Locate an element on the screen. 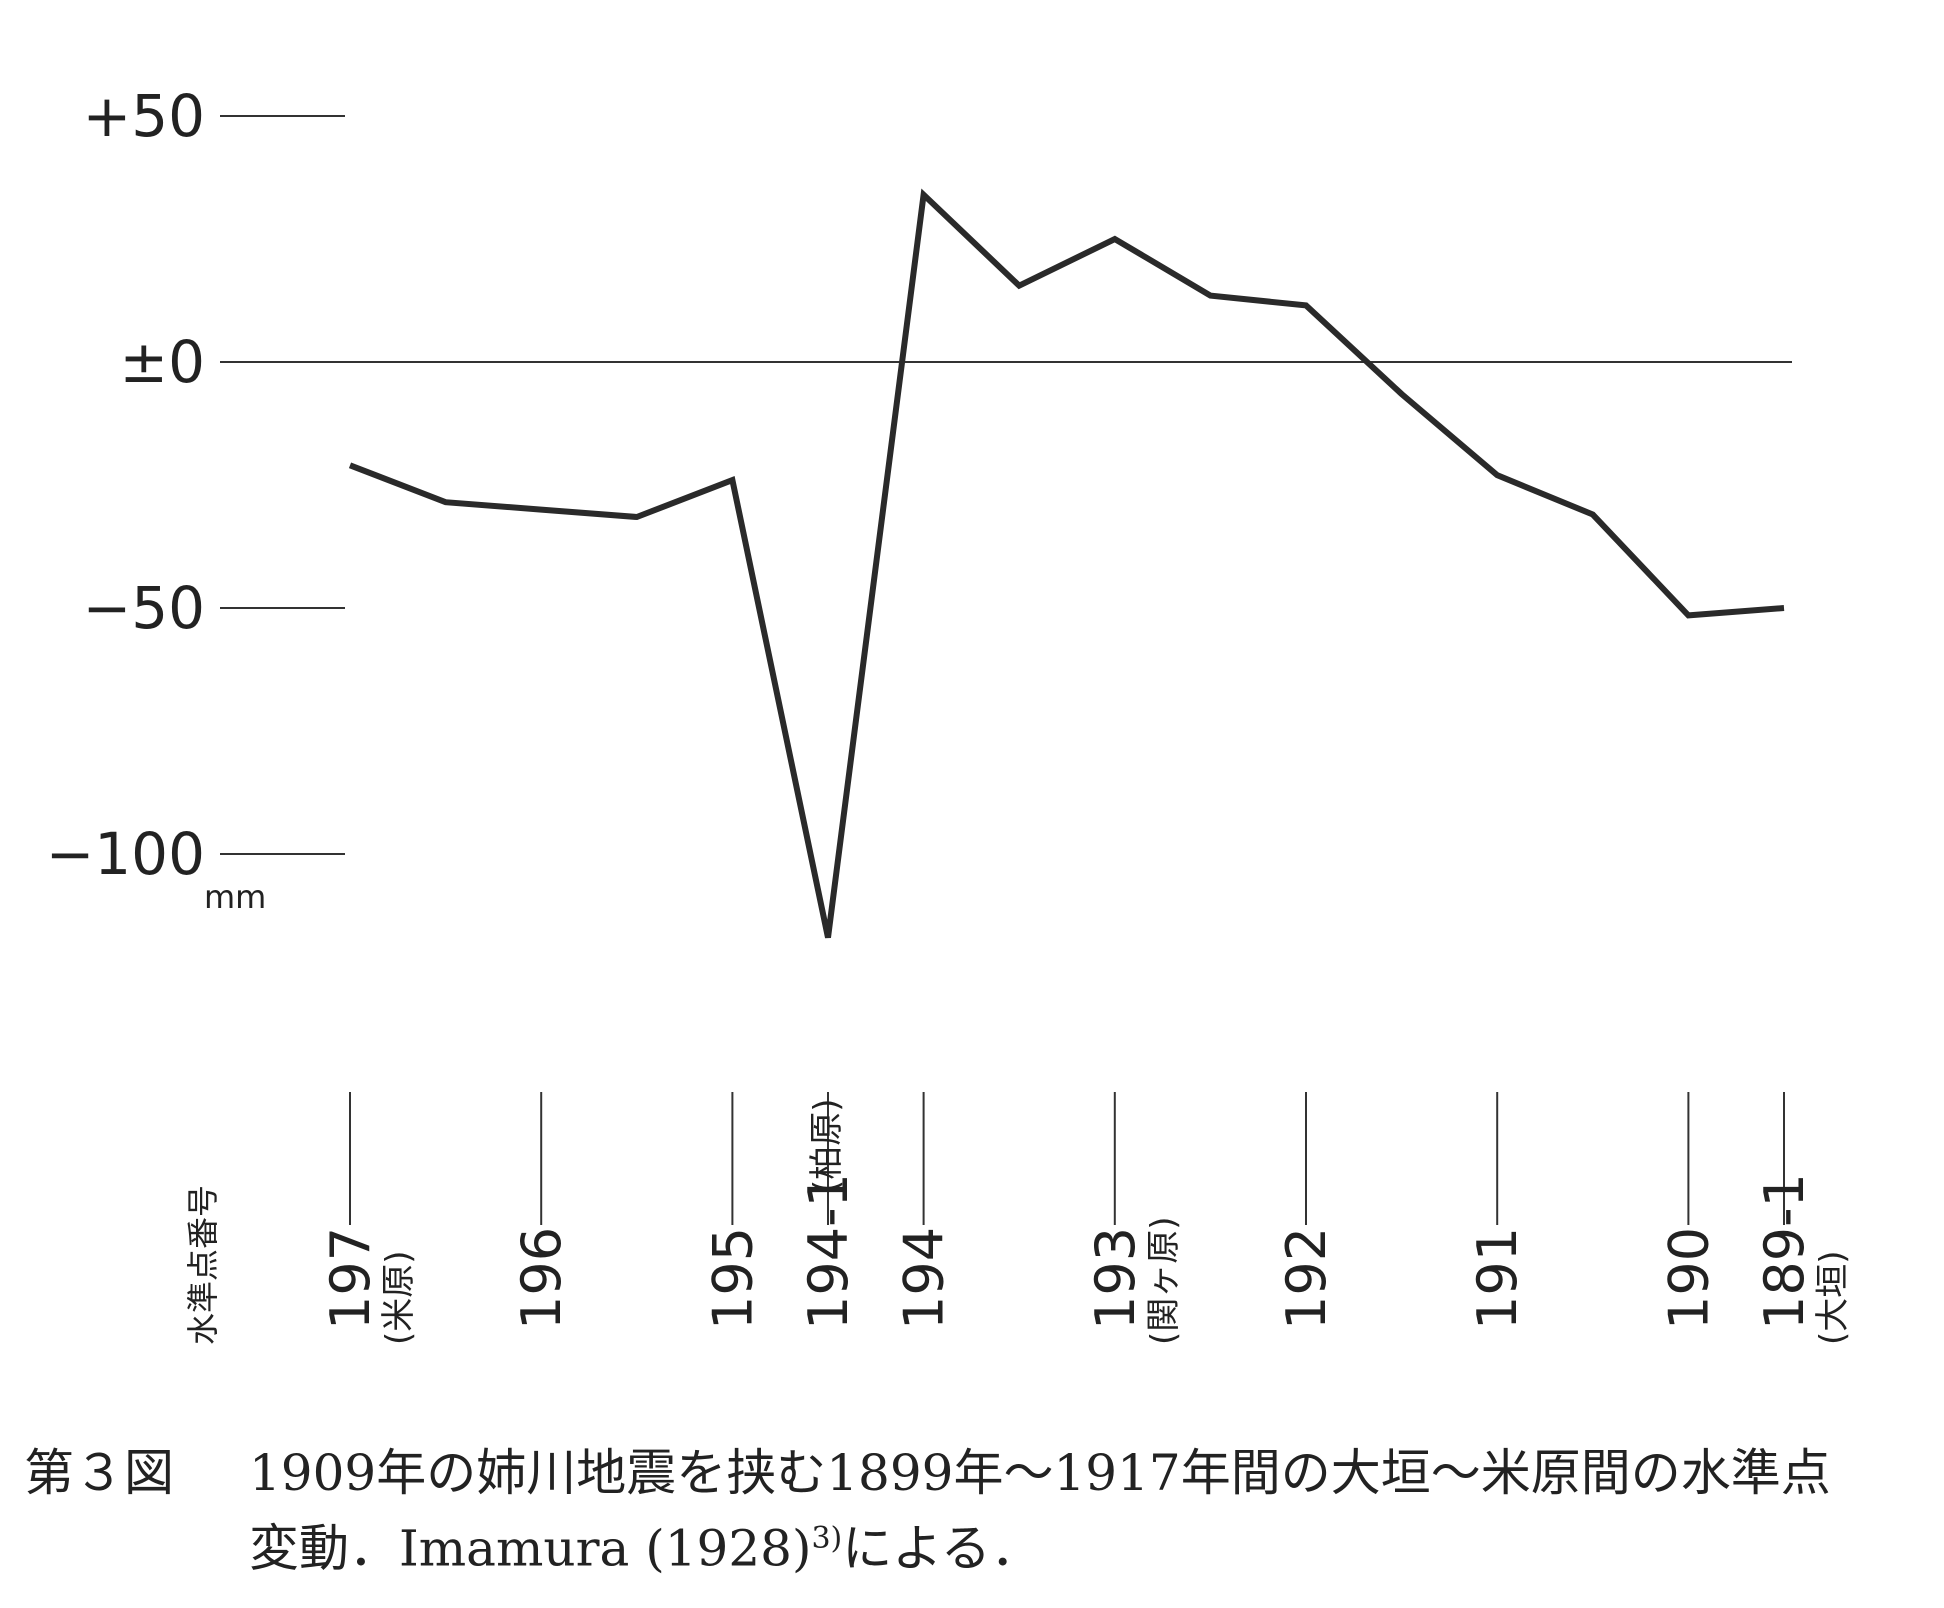 The image size is (1944, 1608). x-axis-title-text: 水準点番号 is located at coordinates (203, 1265).